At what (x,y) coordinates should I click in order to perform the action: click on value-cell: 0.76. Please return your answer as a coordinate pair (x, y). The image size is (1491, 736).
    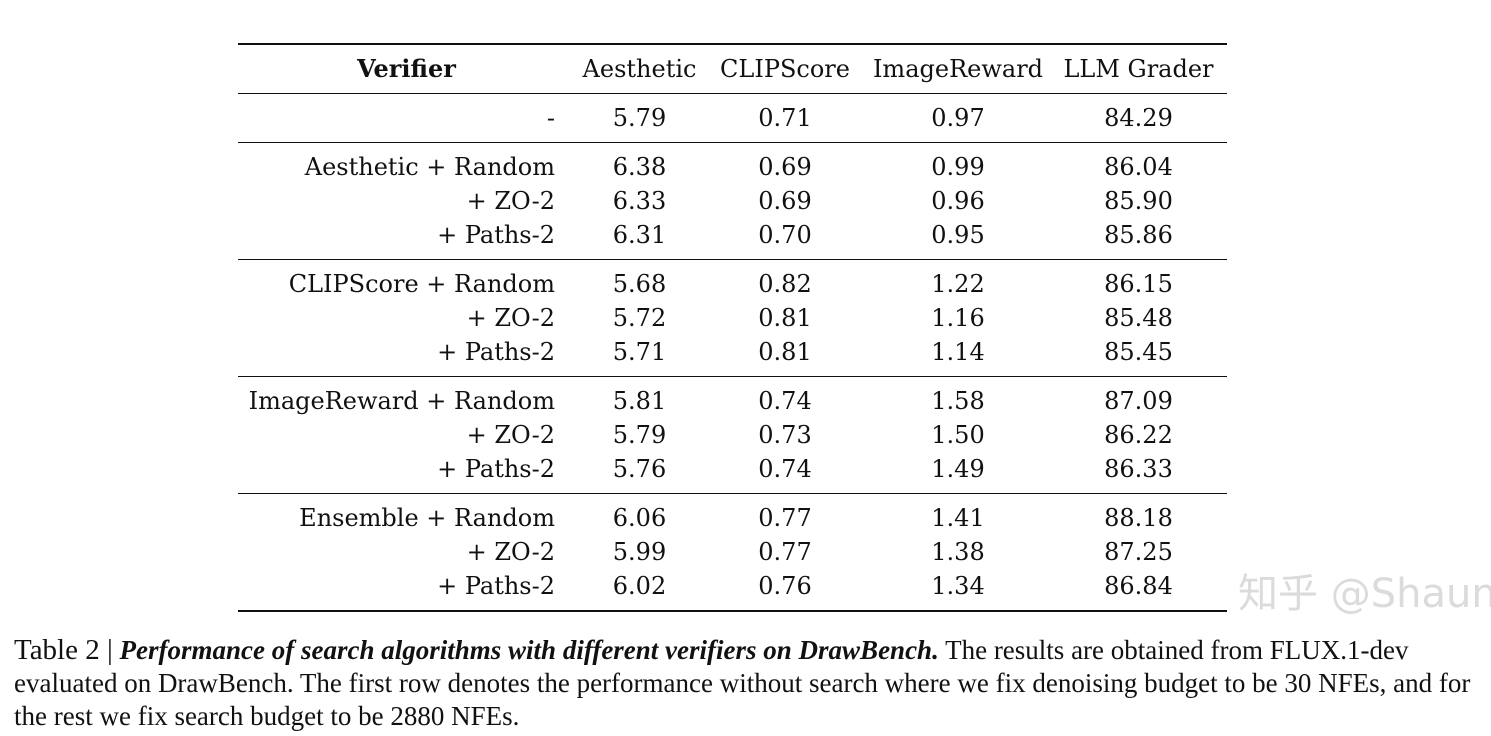
    Looking at the image, I should click on (785, 586).